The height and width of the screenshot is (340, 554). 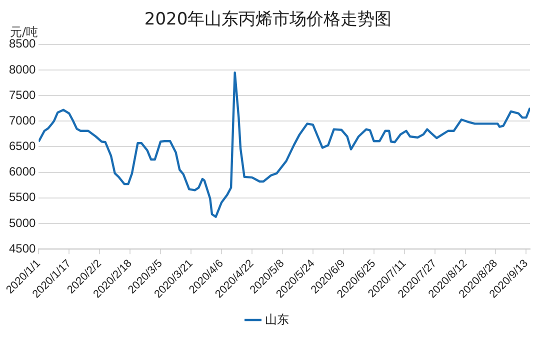 I want to click on y-axis-title: 元/吨, so click(x=24, y=31).